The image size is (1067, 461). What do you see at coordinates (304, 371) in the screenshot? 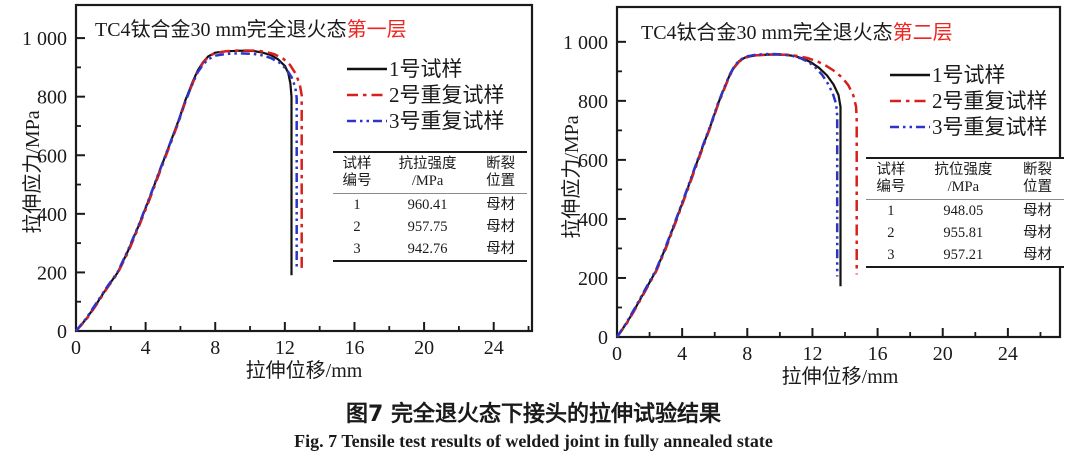
I see `left-x-axis-label: 拉伸位移/mm` at bounding box center [304, 371].